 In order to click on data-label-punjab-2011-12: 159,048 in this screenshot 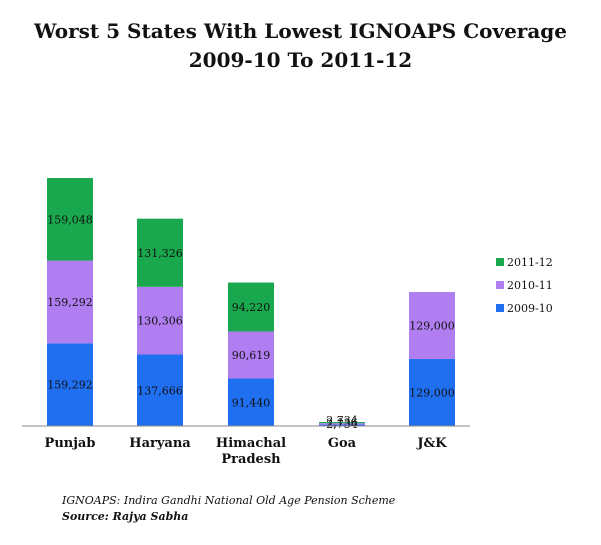, I will do `click(70, 219)`.